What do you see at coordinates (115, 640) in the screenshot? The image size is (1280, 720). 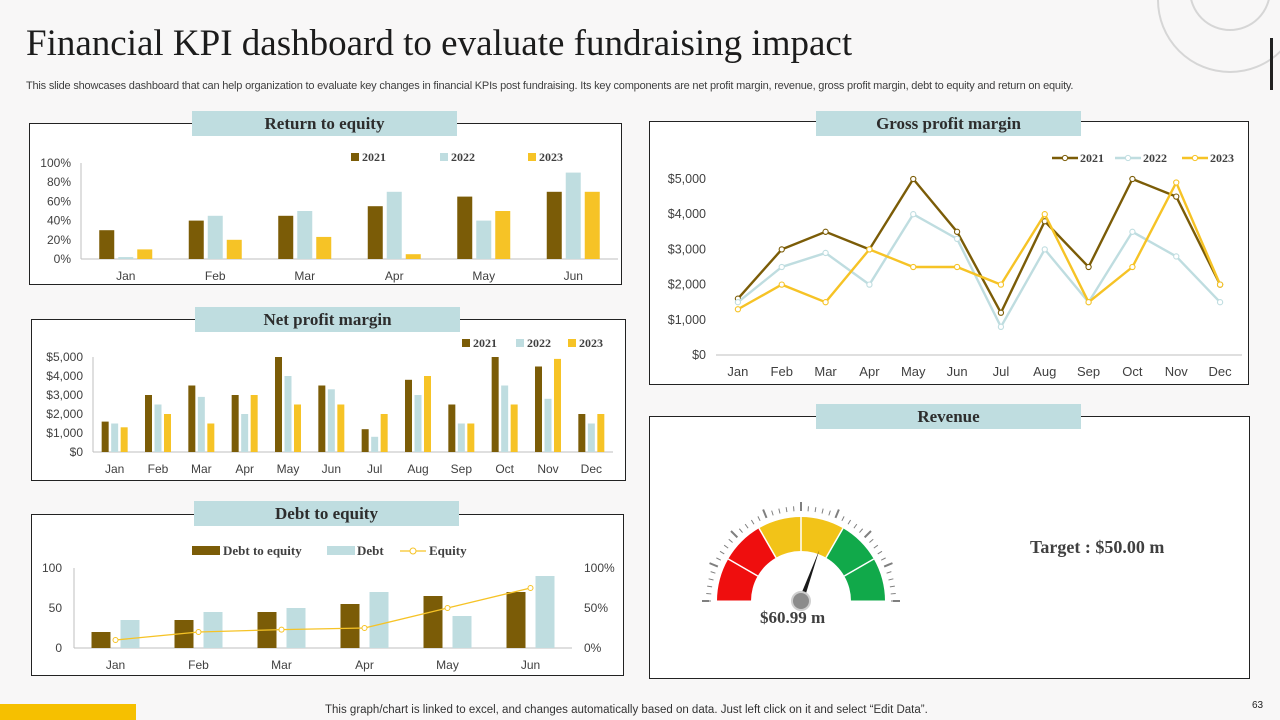 I see `equity-point-Jan` at bounding box center [115, 640].